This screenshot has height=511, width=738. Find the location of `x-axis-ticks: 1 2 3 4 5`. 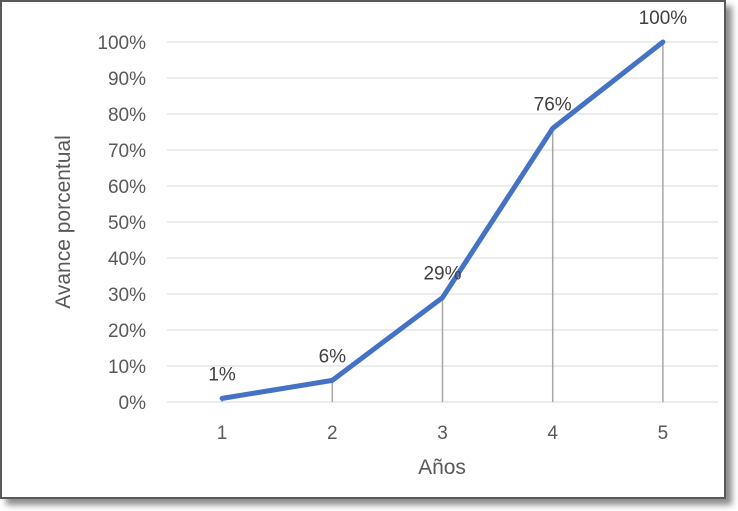

x-axis-ticks: 1 2 3 4 5 is located at coordinates (442, 433).